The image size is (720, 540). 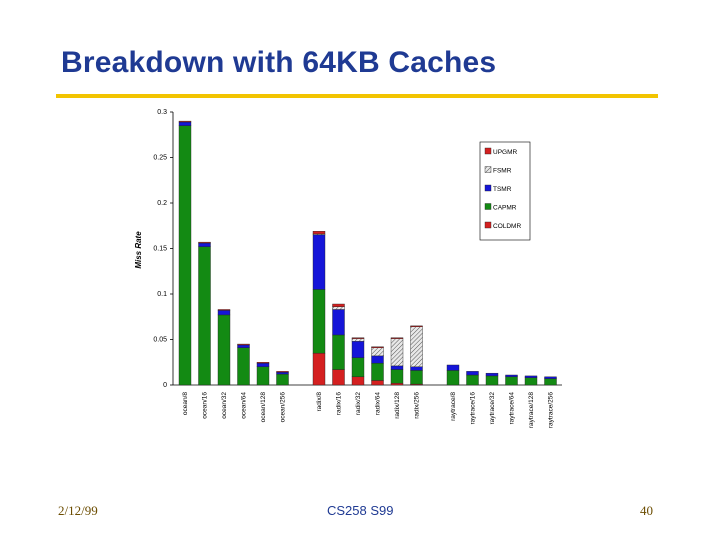 What do you see at coordinates (160, 158) in the screenshot?
I see `y-tick-label: 0.25` at bounding box center [160, 158].